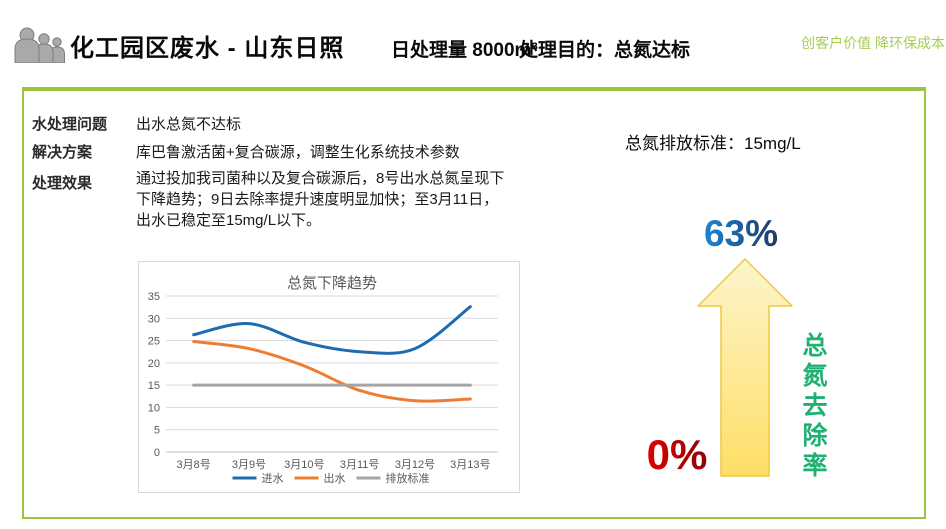 The height and width of the screenshot is (529, 946). I want to click on x-tick-label: 3月12号, so click(415, 464).